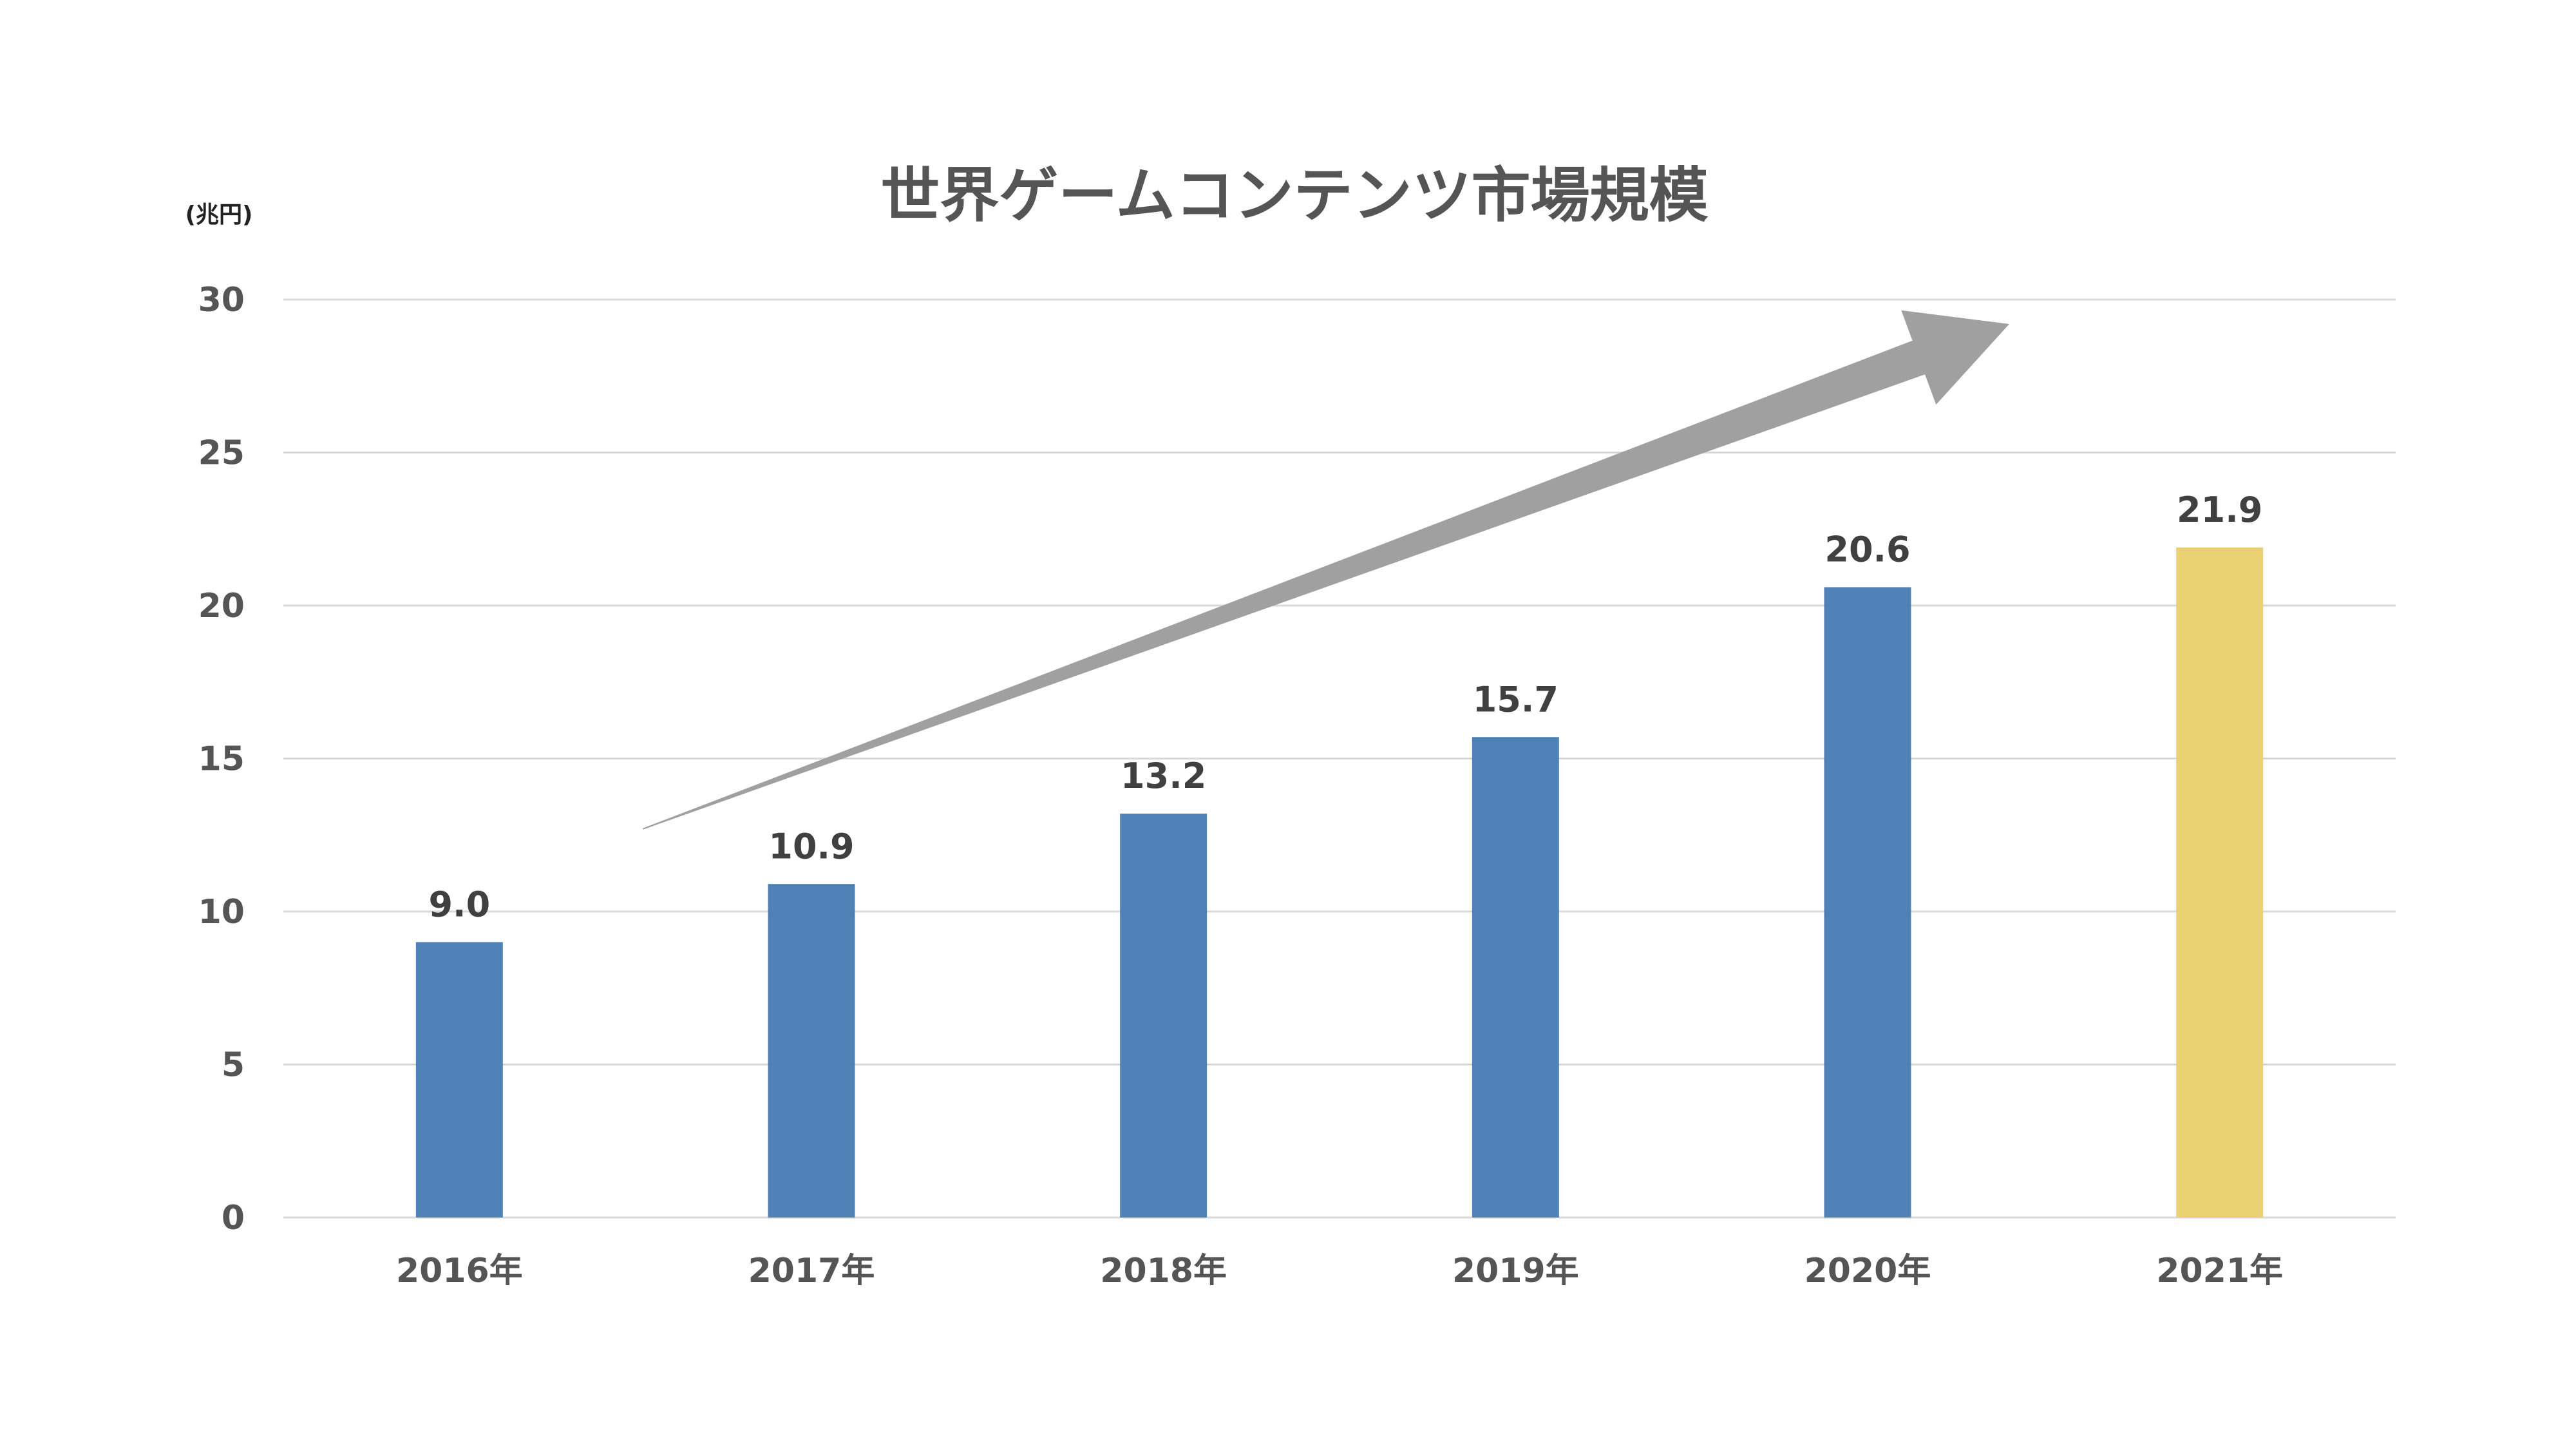  I want to click on bar-2018年, so click(1164, 1016).